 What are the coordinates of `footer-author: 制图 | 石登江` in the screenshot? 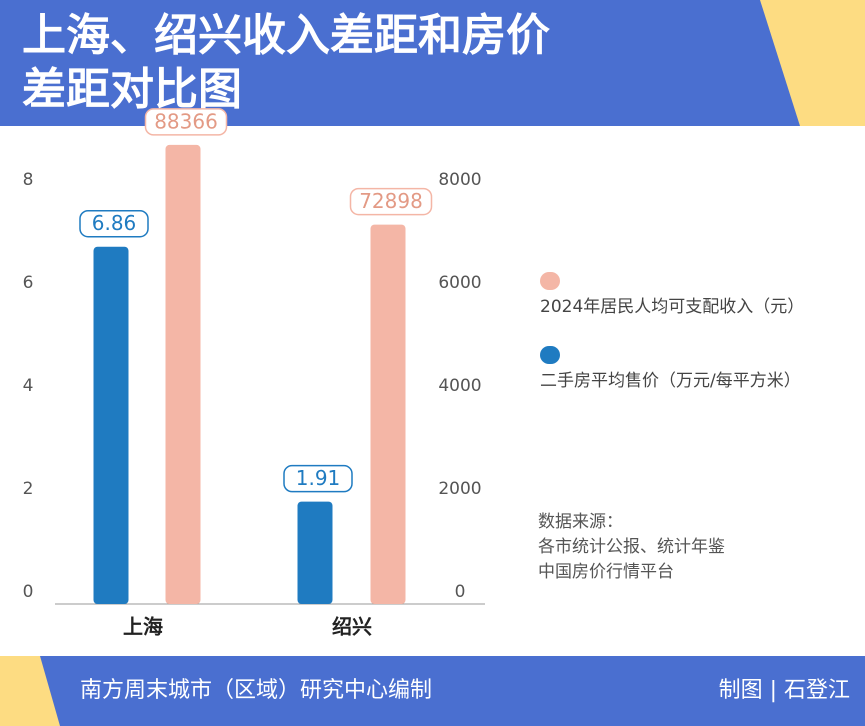 It's located at (784, 690).